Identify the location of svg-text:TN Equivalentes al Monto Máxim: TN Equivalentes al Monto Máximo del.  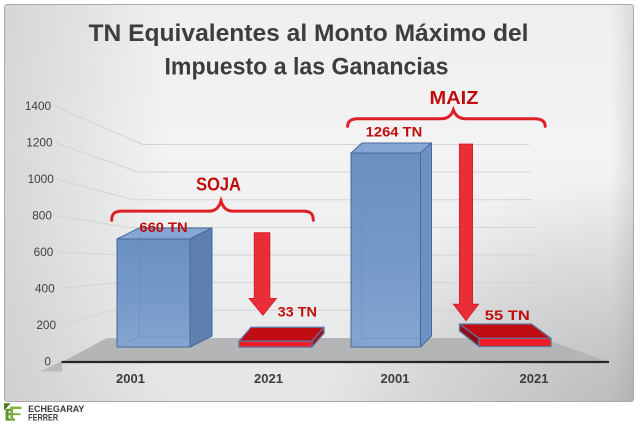
(309, 33).